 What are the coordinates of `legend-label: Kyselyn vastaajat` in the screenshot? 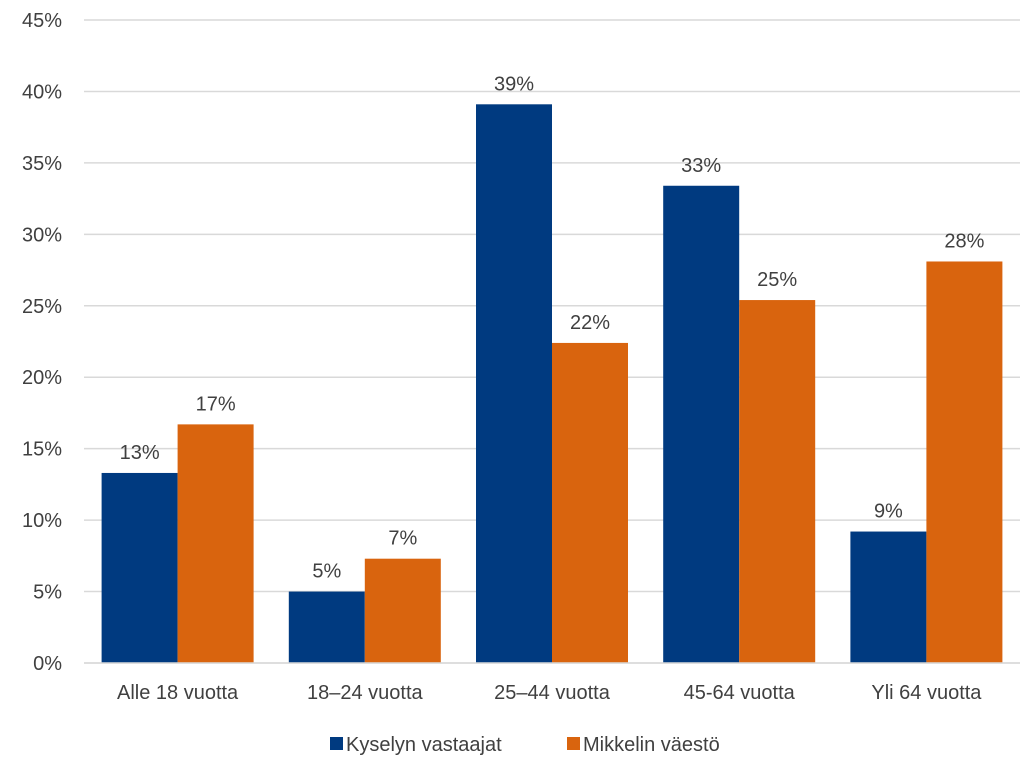 It's located at (424, 745).